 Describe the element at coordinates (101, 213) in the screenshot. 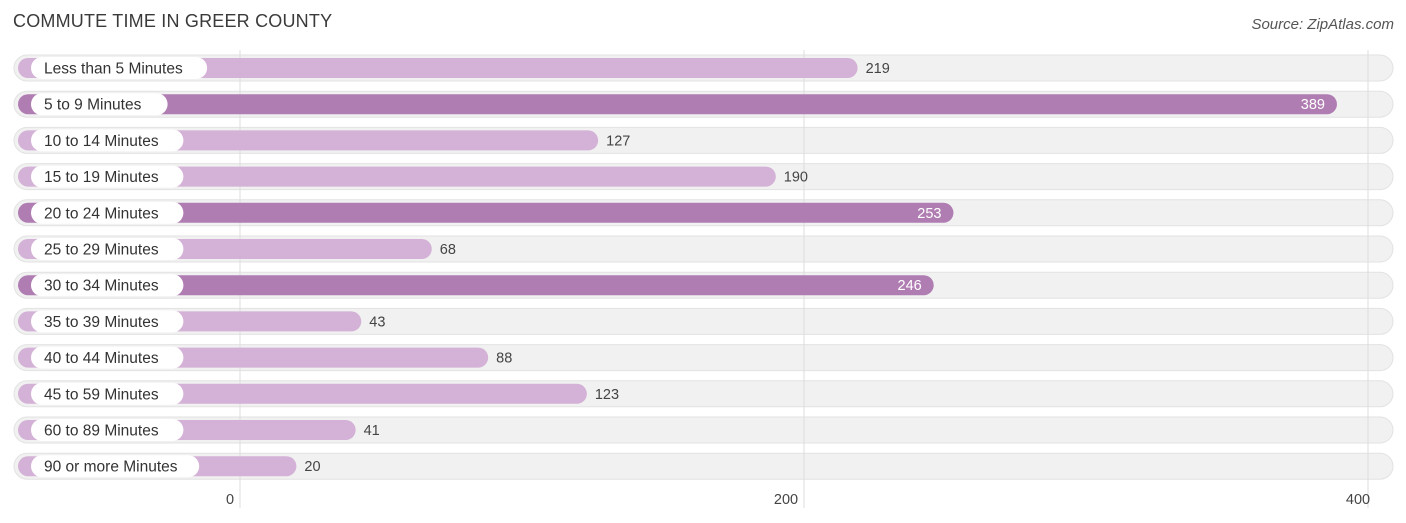

I see `category-label: 20 to 24 Minutes` at that location.